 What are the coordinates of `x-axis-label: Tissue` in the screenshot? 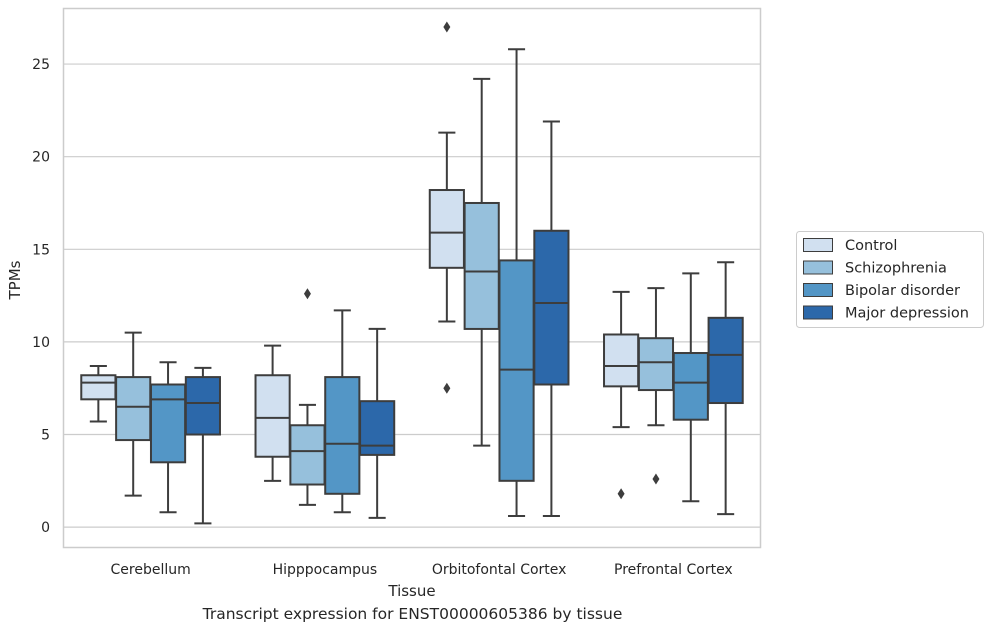 It's located at (411, 591).